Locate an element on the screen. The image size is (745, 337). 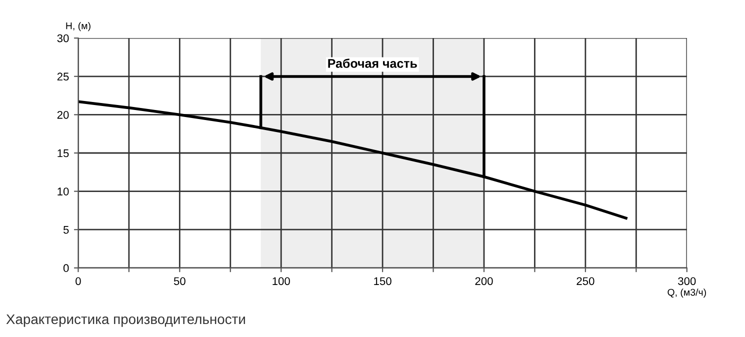
y-tick-label: 25 is located at coordinates (63, 76).